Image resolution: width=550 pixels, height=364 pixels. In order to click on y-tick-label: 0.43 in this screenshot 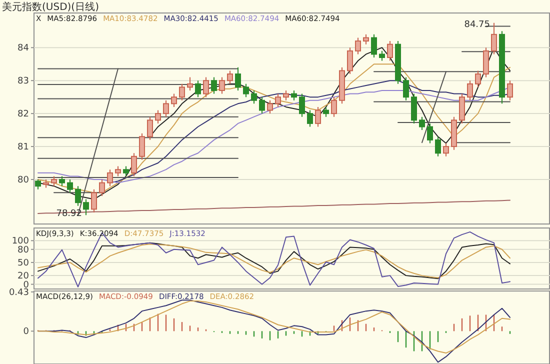, I will do `click(18, 293)`.